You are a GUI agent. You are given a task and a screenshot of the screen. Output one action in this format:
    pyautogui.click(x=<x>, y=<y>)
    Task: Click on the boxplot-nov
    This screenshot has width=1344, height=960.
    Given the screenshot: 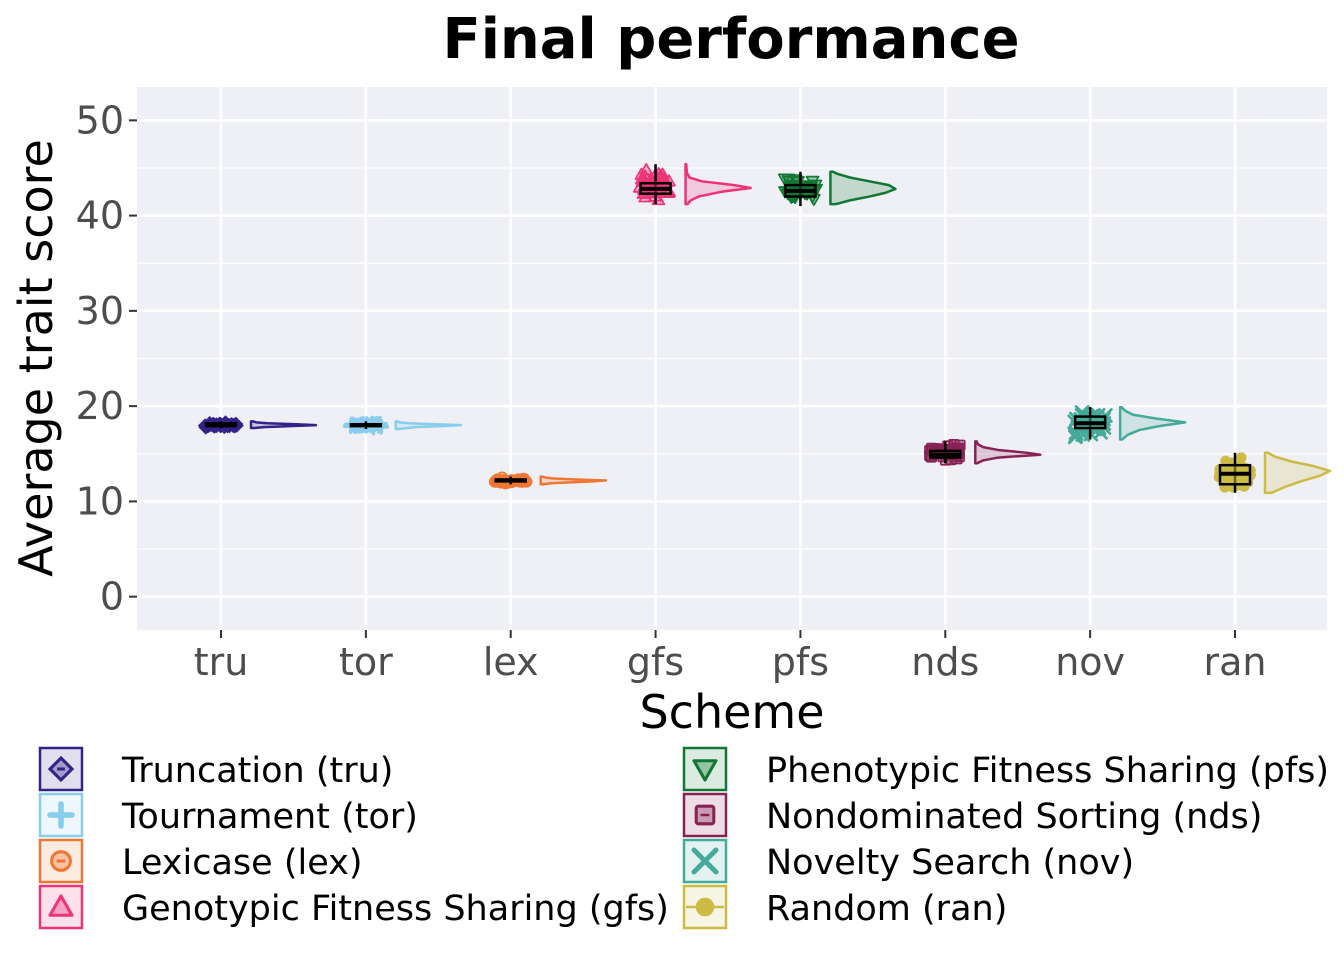 What is the action you would take?
    pyautogui.click(x=1090, y=423)
    